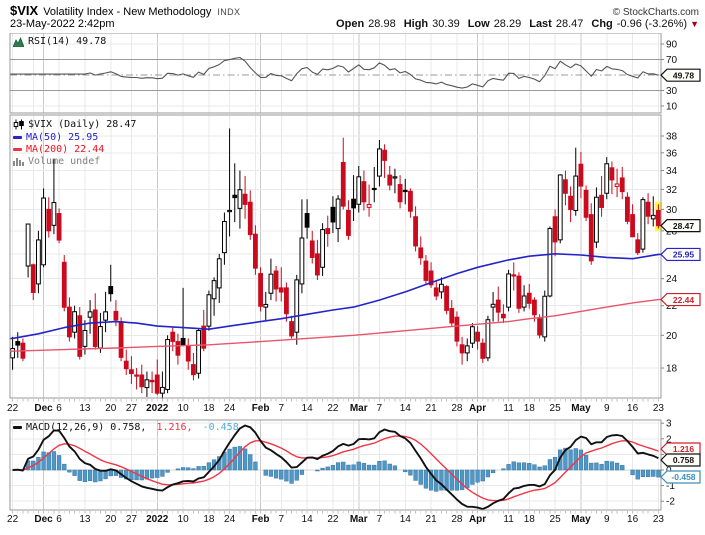 Image resolution: width=705 pixels, height=535 pixels. I want to click on chart-datetime: 23-May-2022 2:42pm, so click(62, 24).